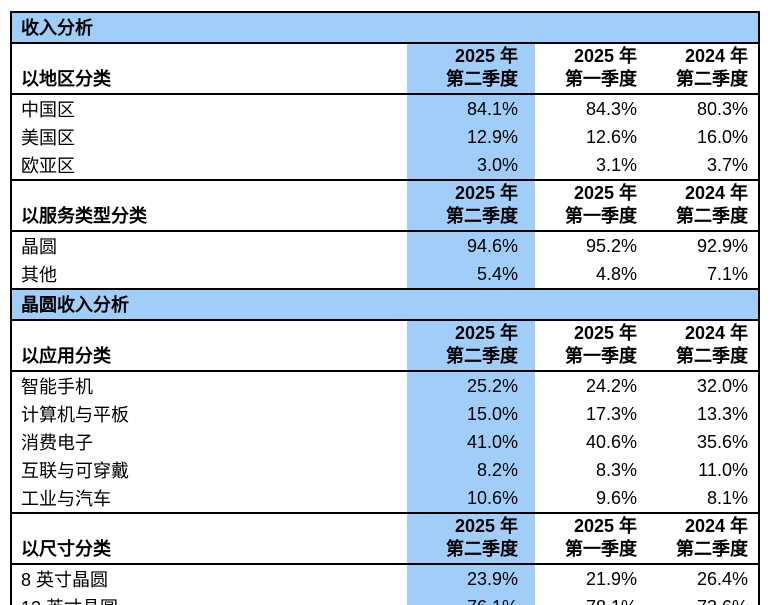 Image resolution: width=773 pixels, height=605 pixels. What do you see at coordinates (48, 166) in the screenshot?
I see `row-label: 欧亚区` at bounding box center [48, 166].